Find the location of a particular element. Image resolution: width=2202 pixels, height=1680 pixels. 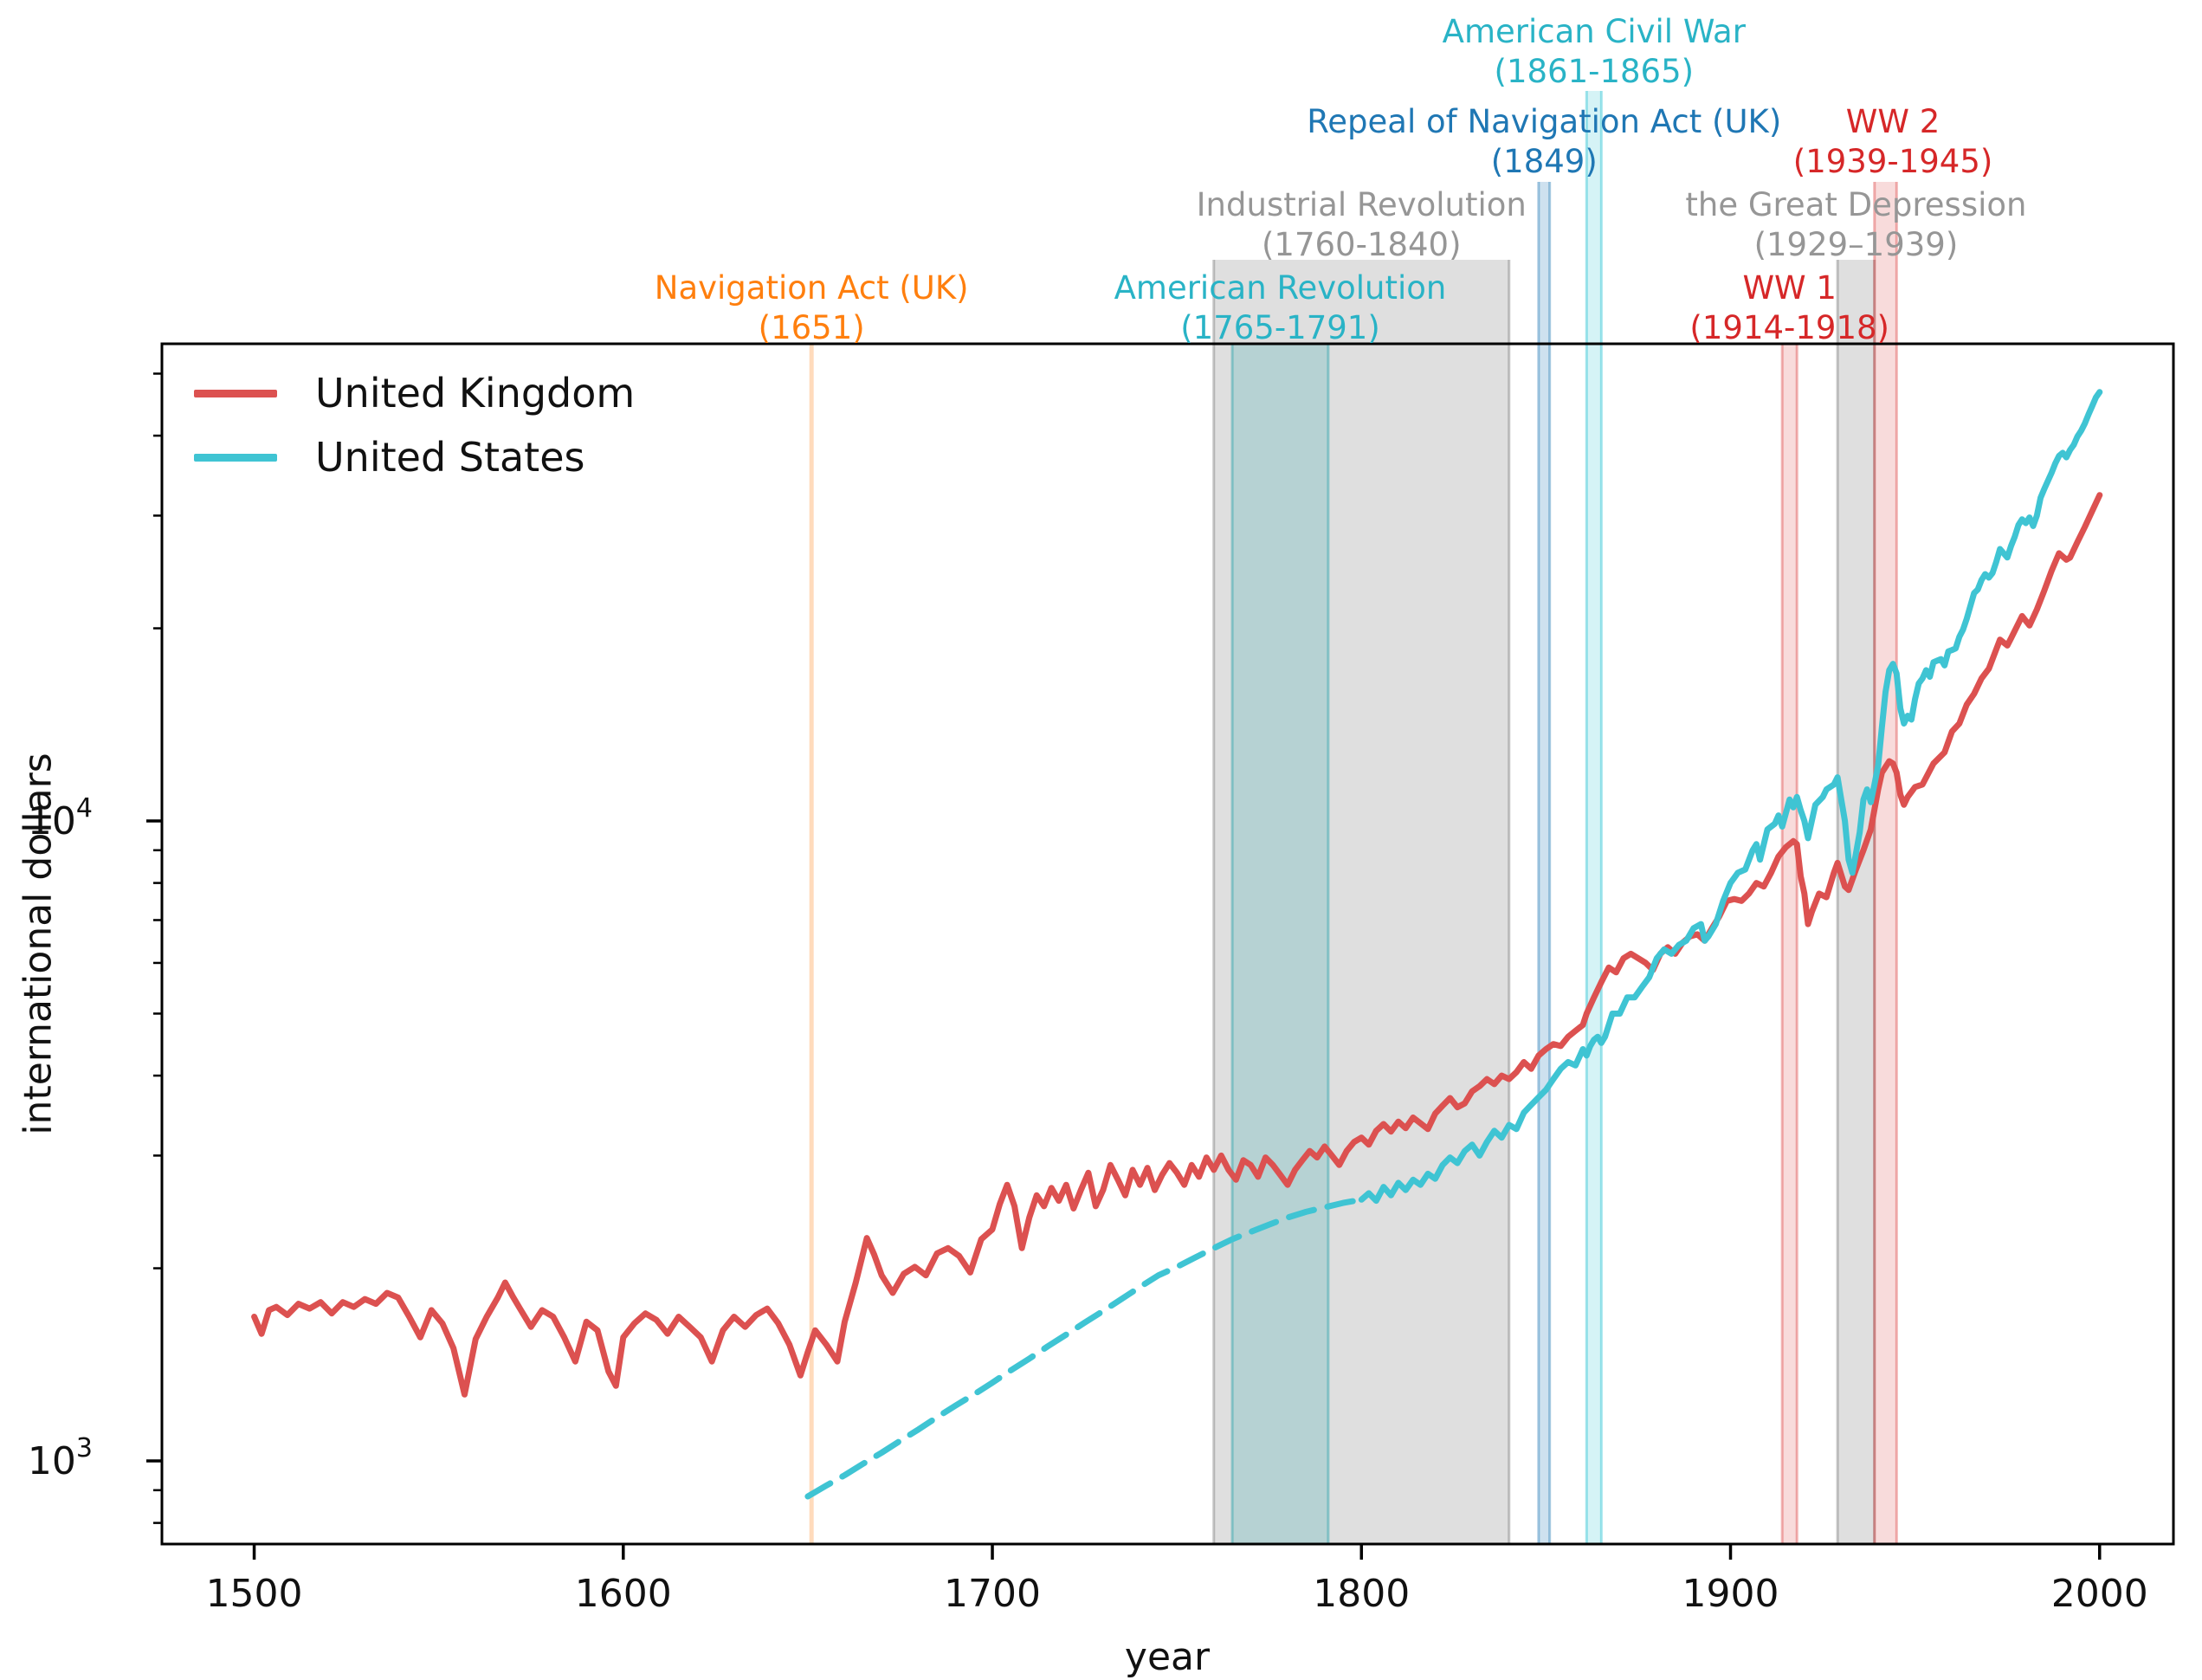

legend-label: United Kingdom is located at coordinates (475, 393).